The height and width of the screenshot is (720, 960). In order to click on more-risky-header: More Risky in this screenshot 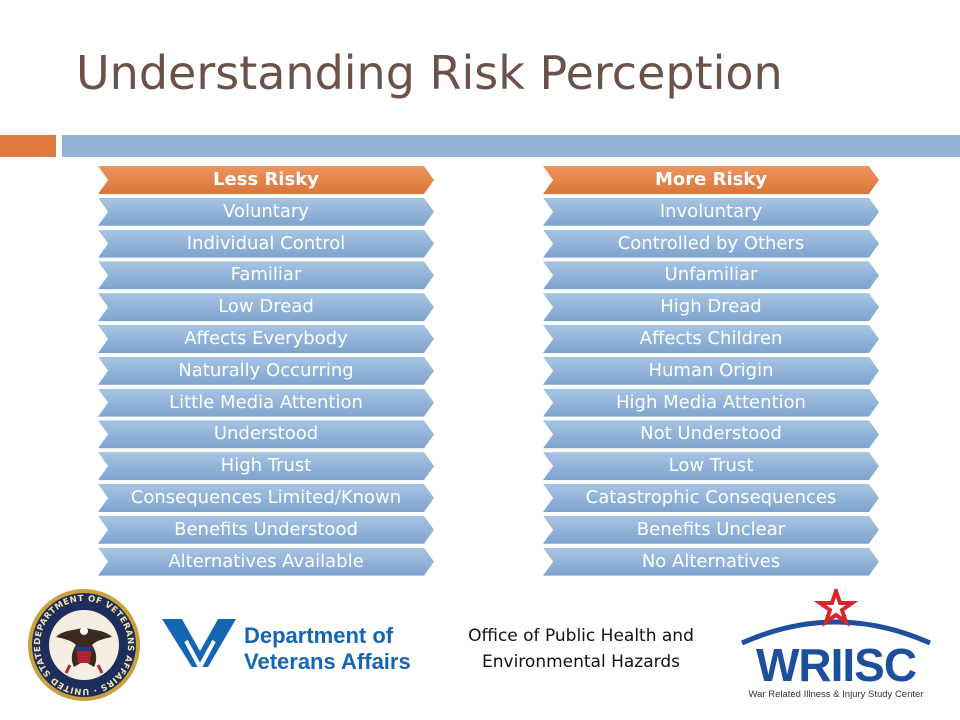, I will do `click(711, 180)`.